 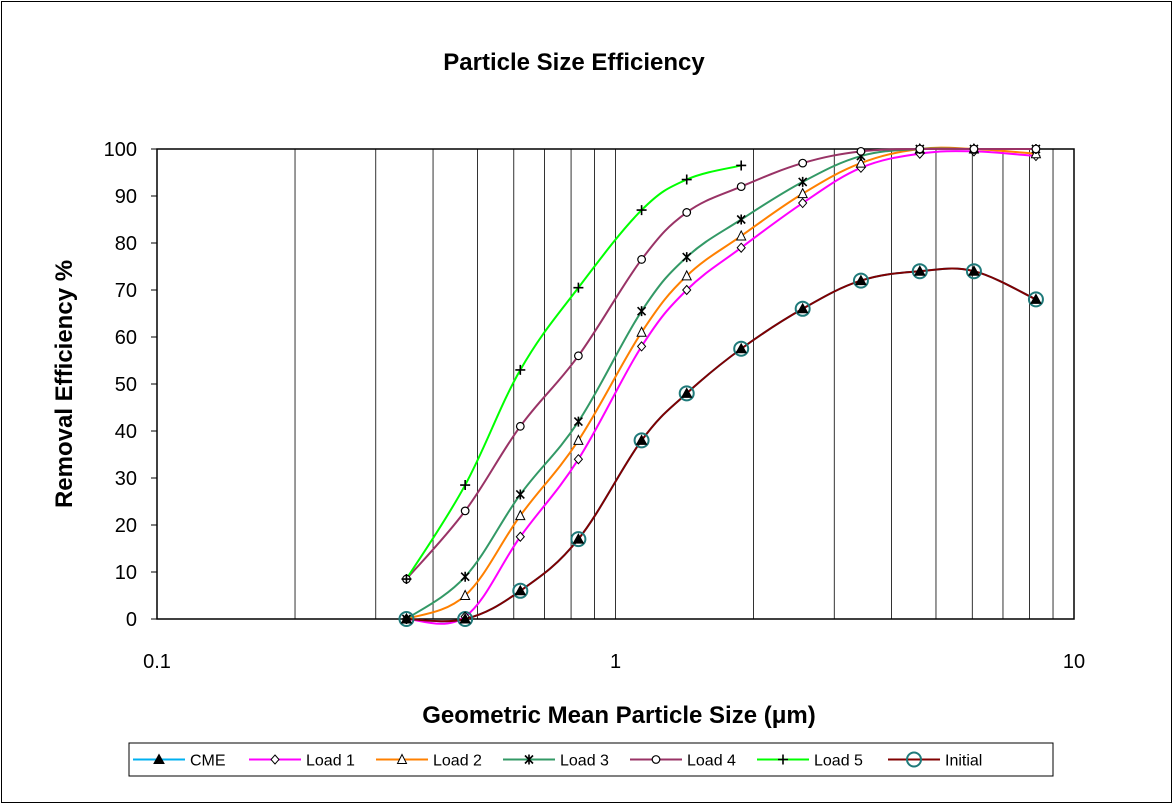 What do you see at coordinates (131, 620) in the screenshot?
I see `y-tick-label: 0` at bounding box center [131, 620].